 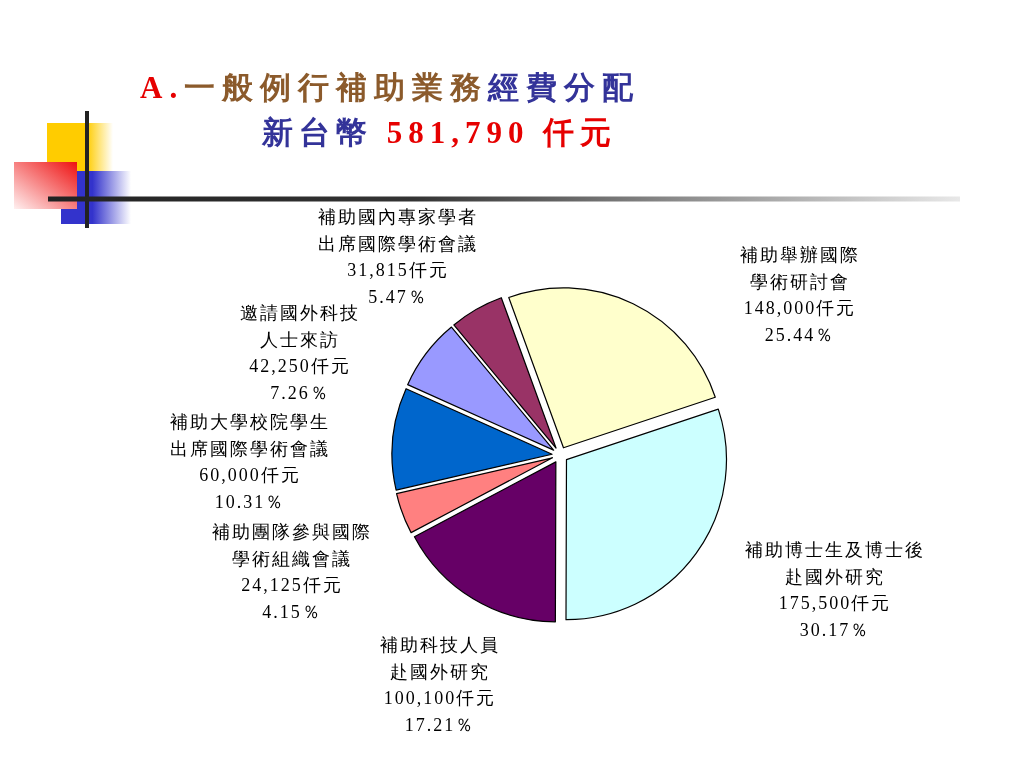 What do you see at coordinates (300, 326) in the screenshot?
I see `slice-label: 邀請國外科技人士來訪` at bounding box center [300, 326].